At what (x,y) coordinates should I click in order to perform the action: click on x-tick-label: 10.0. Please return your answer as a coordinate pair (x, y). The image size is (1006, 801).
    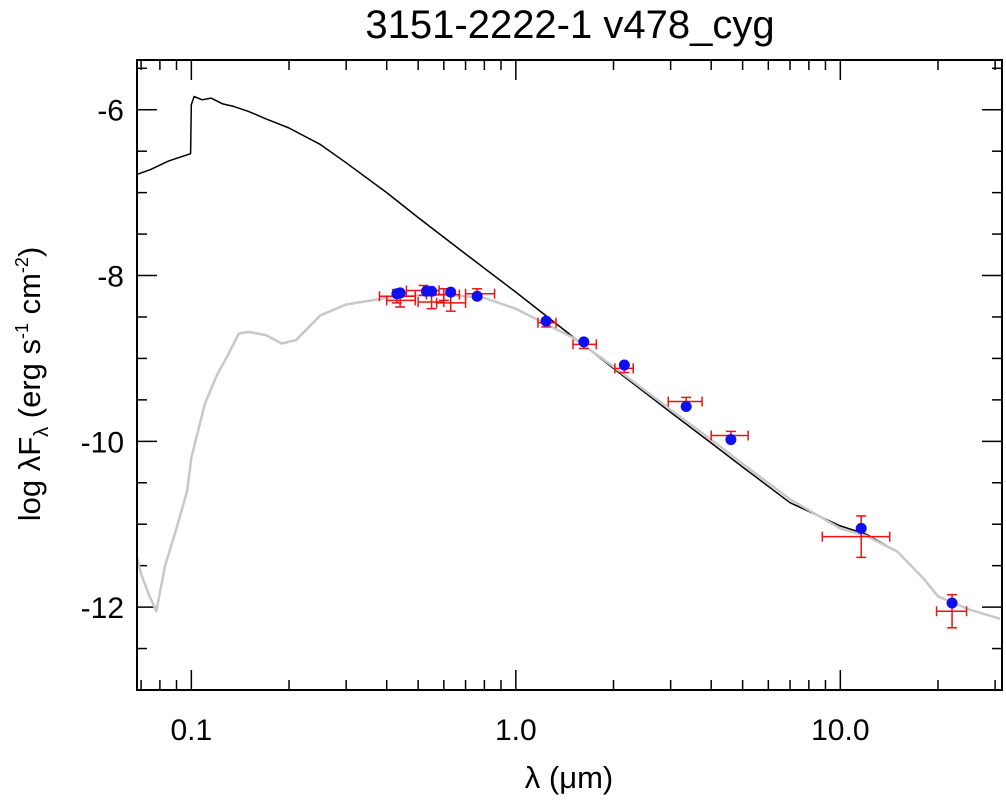
    Looking at the image, I should click on (840, 730).